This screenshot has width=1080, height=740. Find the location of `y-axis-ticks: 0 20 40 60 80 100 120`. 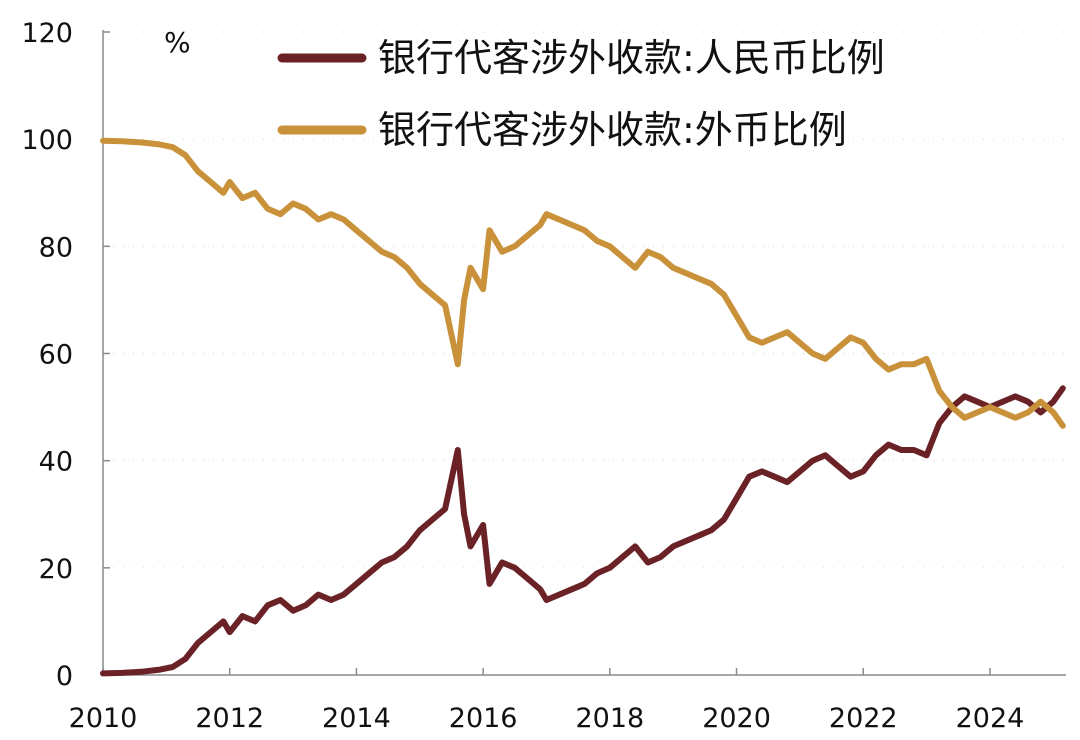

y-axis-ticks: 0 20 40 60 80 100 120 is located at coordinates (65, 355).